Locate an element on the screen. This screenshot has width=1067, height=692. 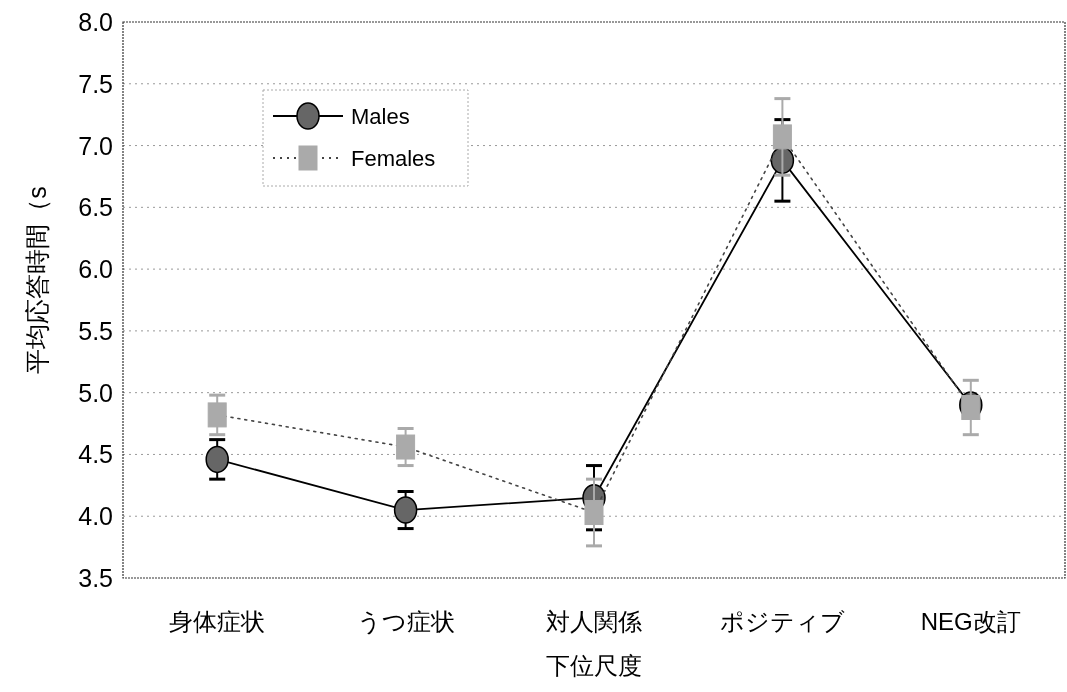
y-tick-label: 4.0 is located at coordinates (95, 516).